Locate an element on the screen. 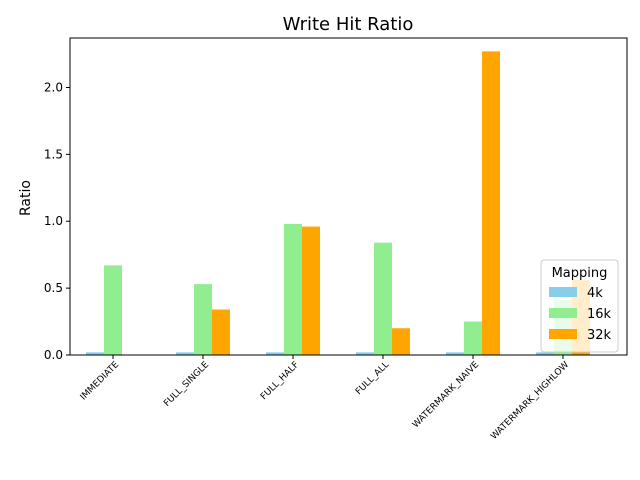 The image size is (640, 480). legend-swatch-16k is located at coordinates (563, 313).